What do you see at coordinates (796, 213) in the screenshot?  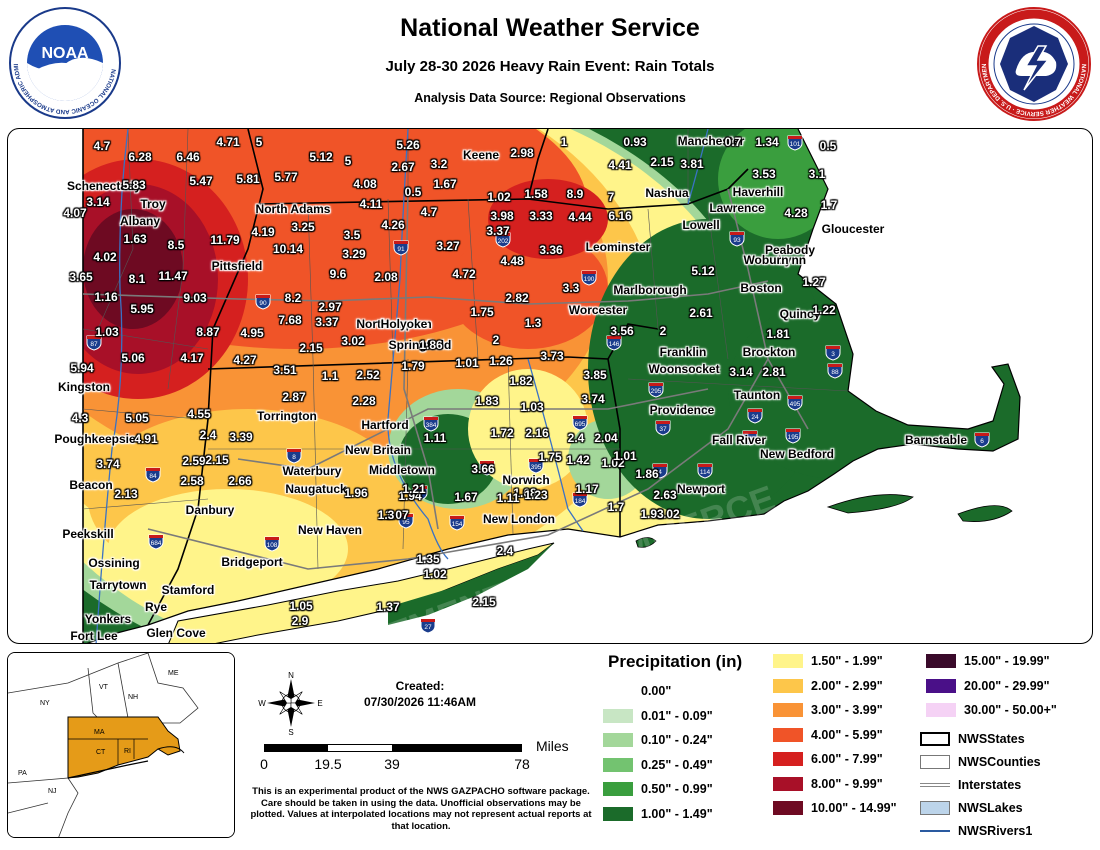 I see `rain-total-value: 4.28` at bounding box center [796, 213].